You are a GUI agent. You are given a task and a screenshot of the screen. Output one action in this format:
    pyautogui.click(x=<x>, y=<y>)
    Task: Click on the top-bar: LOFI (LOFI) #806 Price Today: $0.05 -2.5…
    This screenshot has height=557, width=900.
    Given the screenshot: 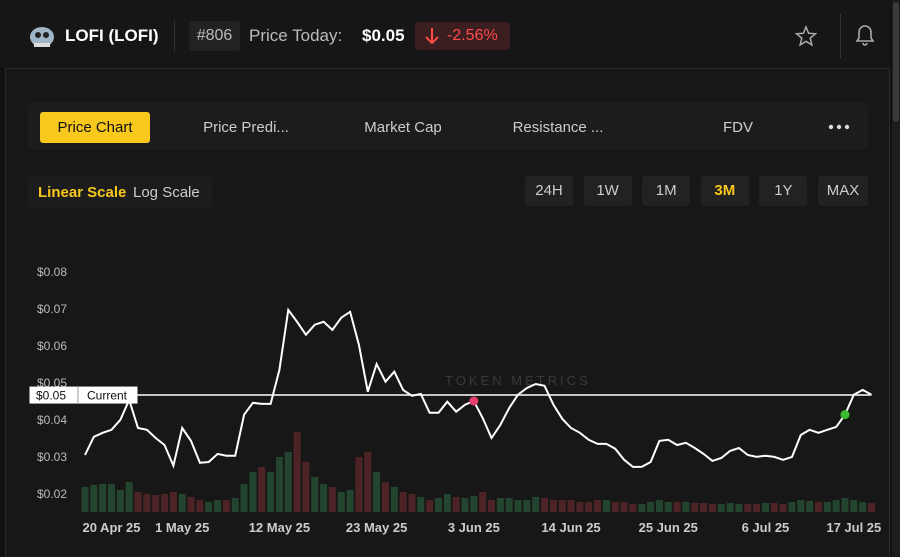 What is the action you would take?
    pyautogui.click(x=445, y=34)
    